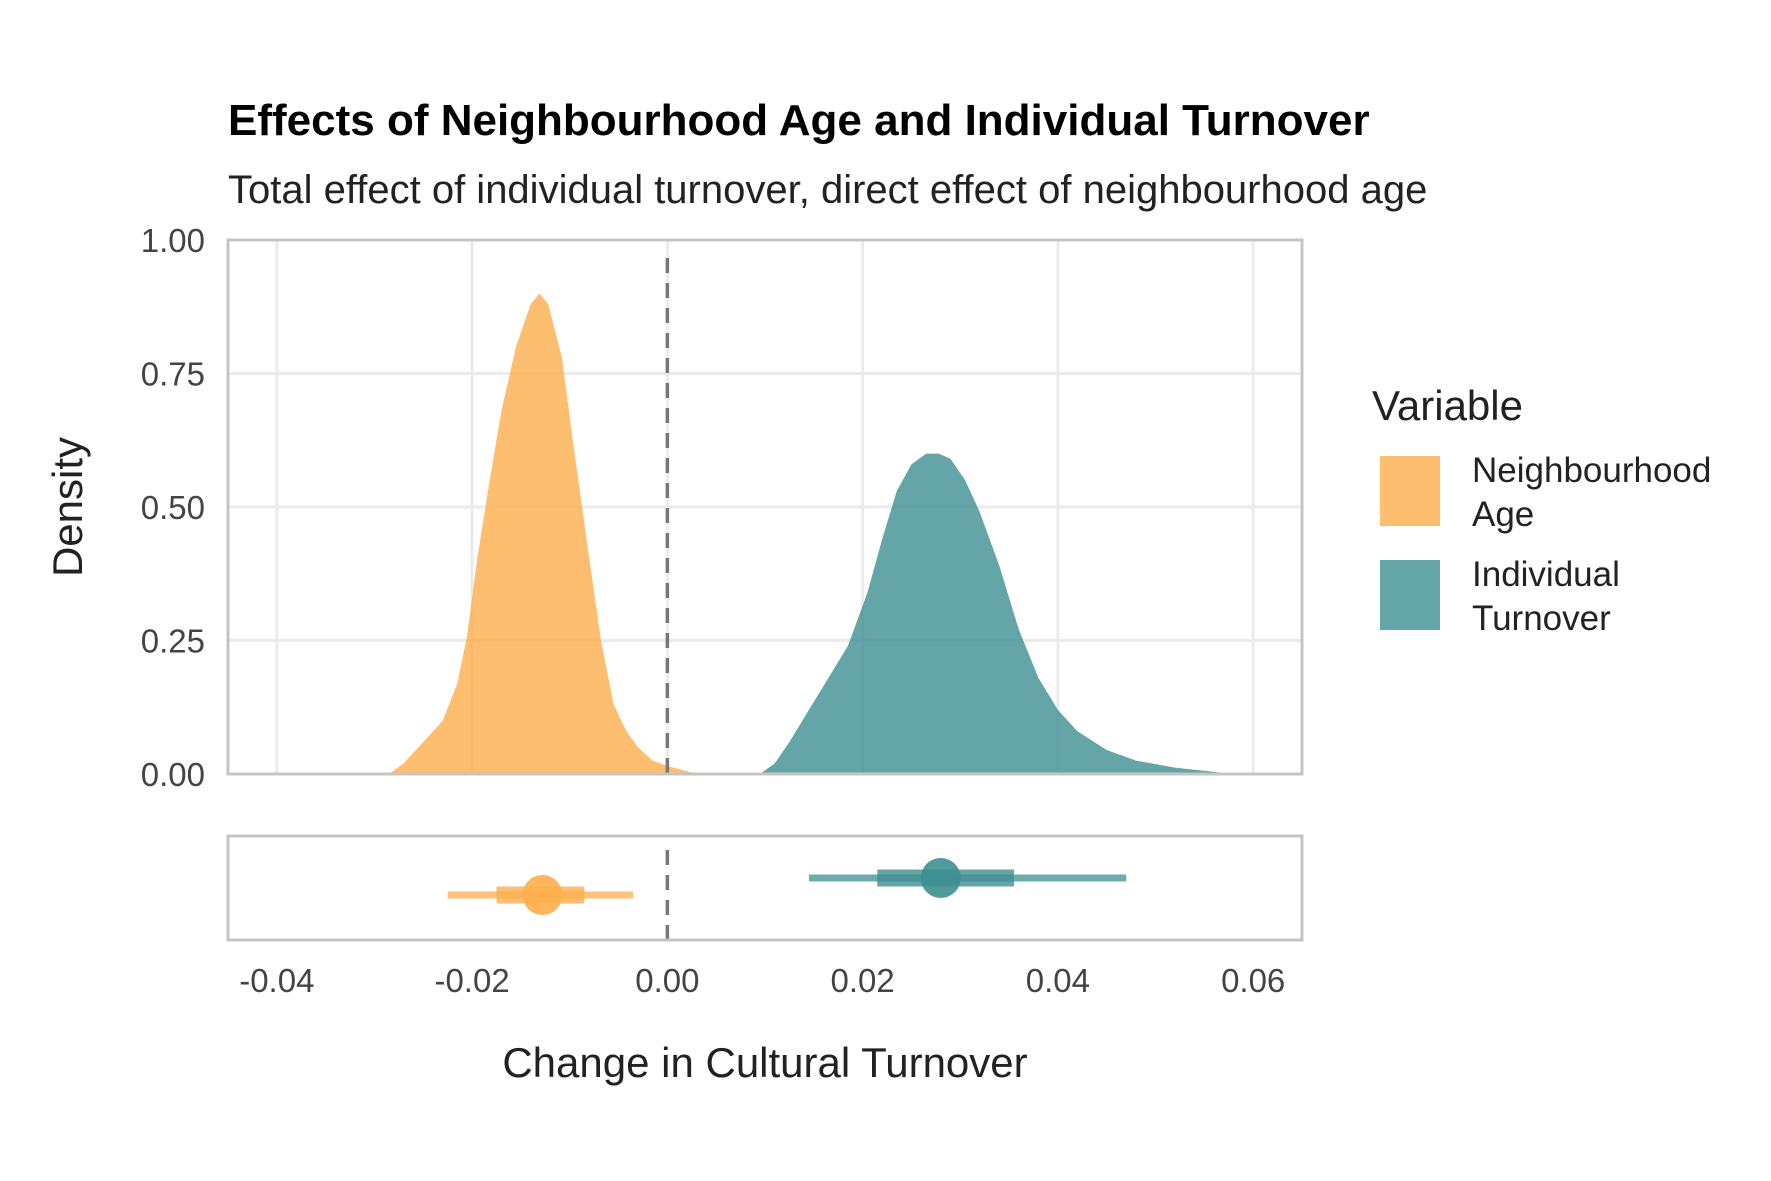 This screenshot has width=1771, height=1181. Describe the element at coordinates (173, 240) in the screenshot. I see `y-tick-label: 1.00` at that location.